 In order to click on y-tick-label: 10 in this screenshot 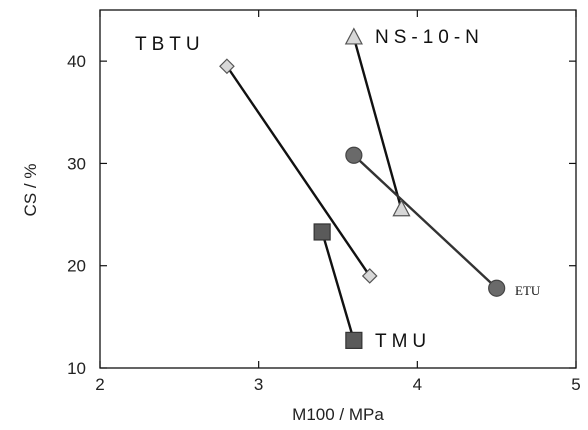, I will do `click(76, 368)`.